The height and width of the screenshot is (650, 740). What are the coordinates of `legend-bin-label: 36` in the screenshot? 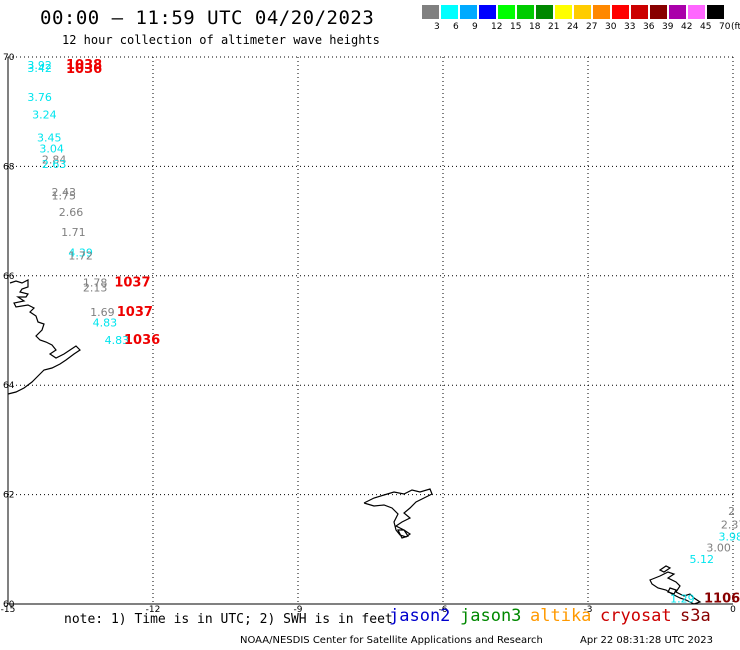 It's located at (649, 27).